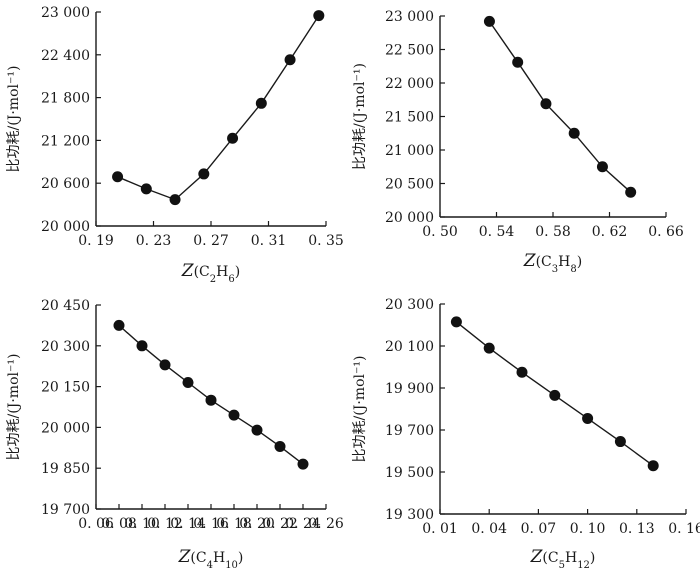 The height and width of the screenshot is (576, 700). Describe the element at coordinates (154, 241) in the screenshot. I see `x-tick-label: 0. 23` at that location.